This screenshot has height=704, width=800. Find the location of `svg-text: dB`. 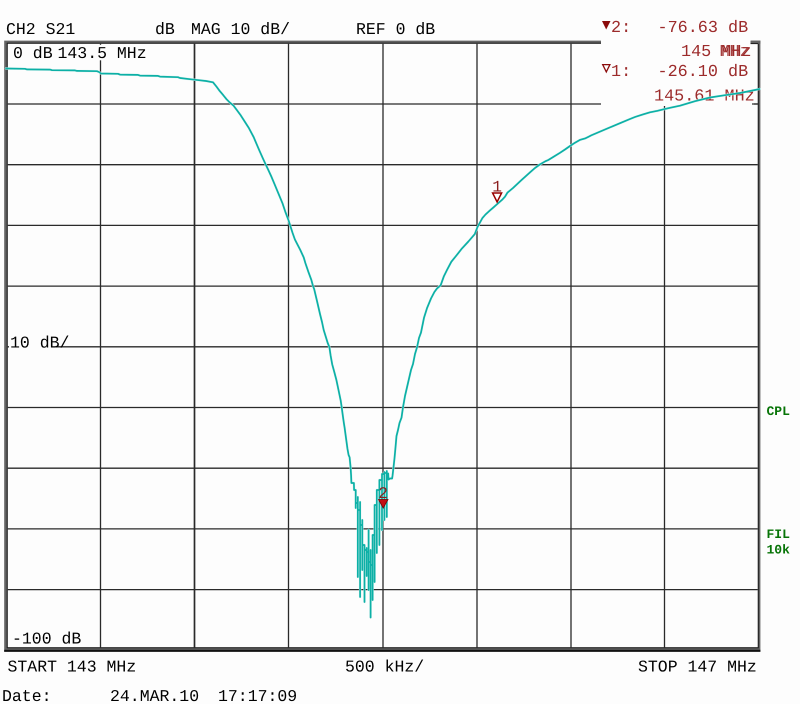

svg-text: dB is located at coordinates (165, 29).